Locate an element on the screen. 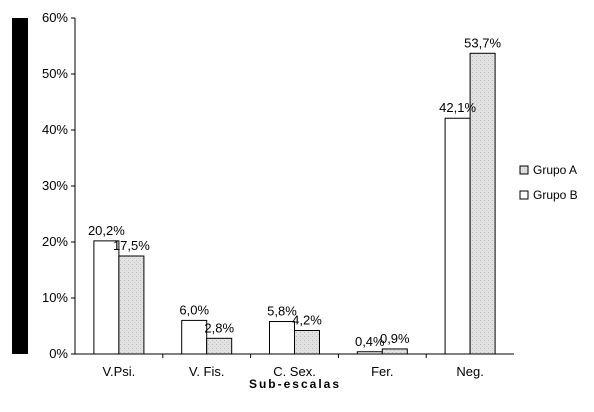 The width and height of the screenshot is (594, 412). data-label: 5,8% is located at coordinates (282, 311).